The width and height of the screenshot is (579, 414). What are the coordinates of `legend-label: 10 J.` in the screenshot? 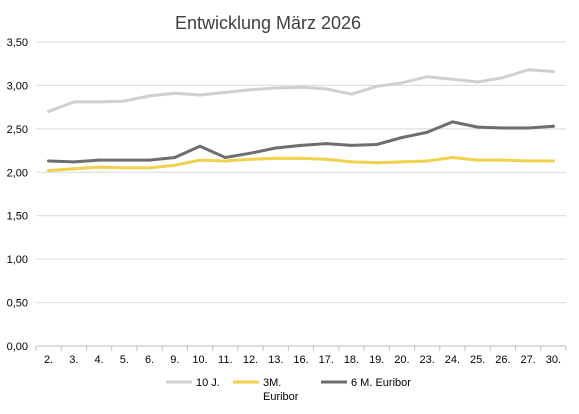 It's located at (208, 383).